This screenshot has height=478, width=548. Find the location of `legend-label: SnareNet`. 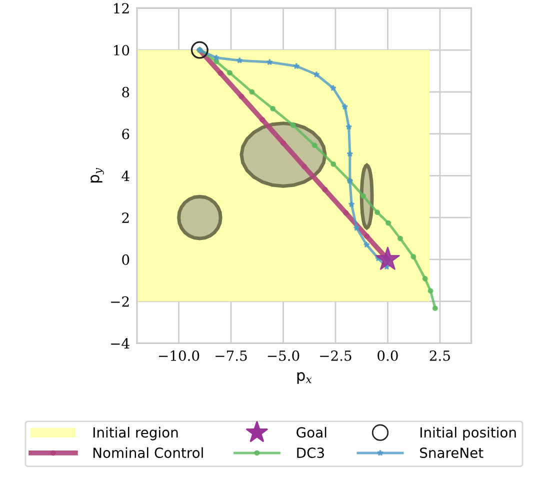

legend-label: SnareNet is located at coordinates (452, 453).